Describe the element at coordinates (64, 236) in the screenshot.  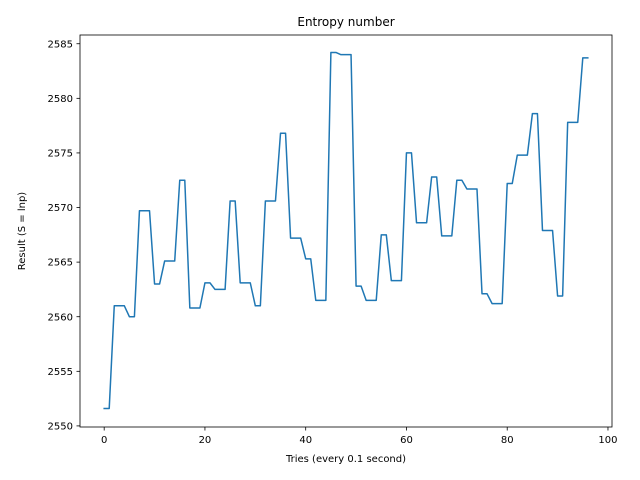
I see `y-axis-ticks: 2550 2555 2560 2565 2570 2575 2580 2585` at that location.